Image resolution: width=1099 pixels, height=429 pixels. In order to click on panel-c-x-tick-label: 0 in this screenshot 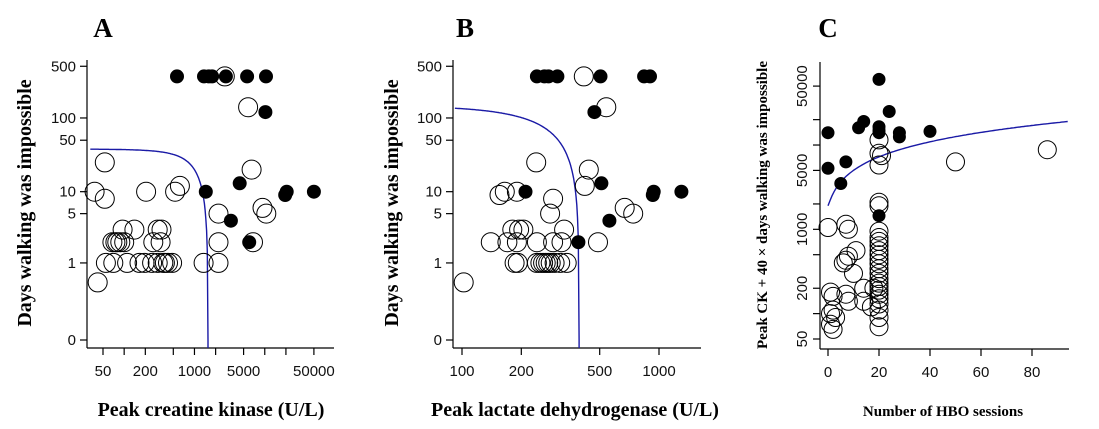, I will do `click(828, 372)`.